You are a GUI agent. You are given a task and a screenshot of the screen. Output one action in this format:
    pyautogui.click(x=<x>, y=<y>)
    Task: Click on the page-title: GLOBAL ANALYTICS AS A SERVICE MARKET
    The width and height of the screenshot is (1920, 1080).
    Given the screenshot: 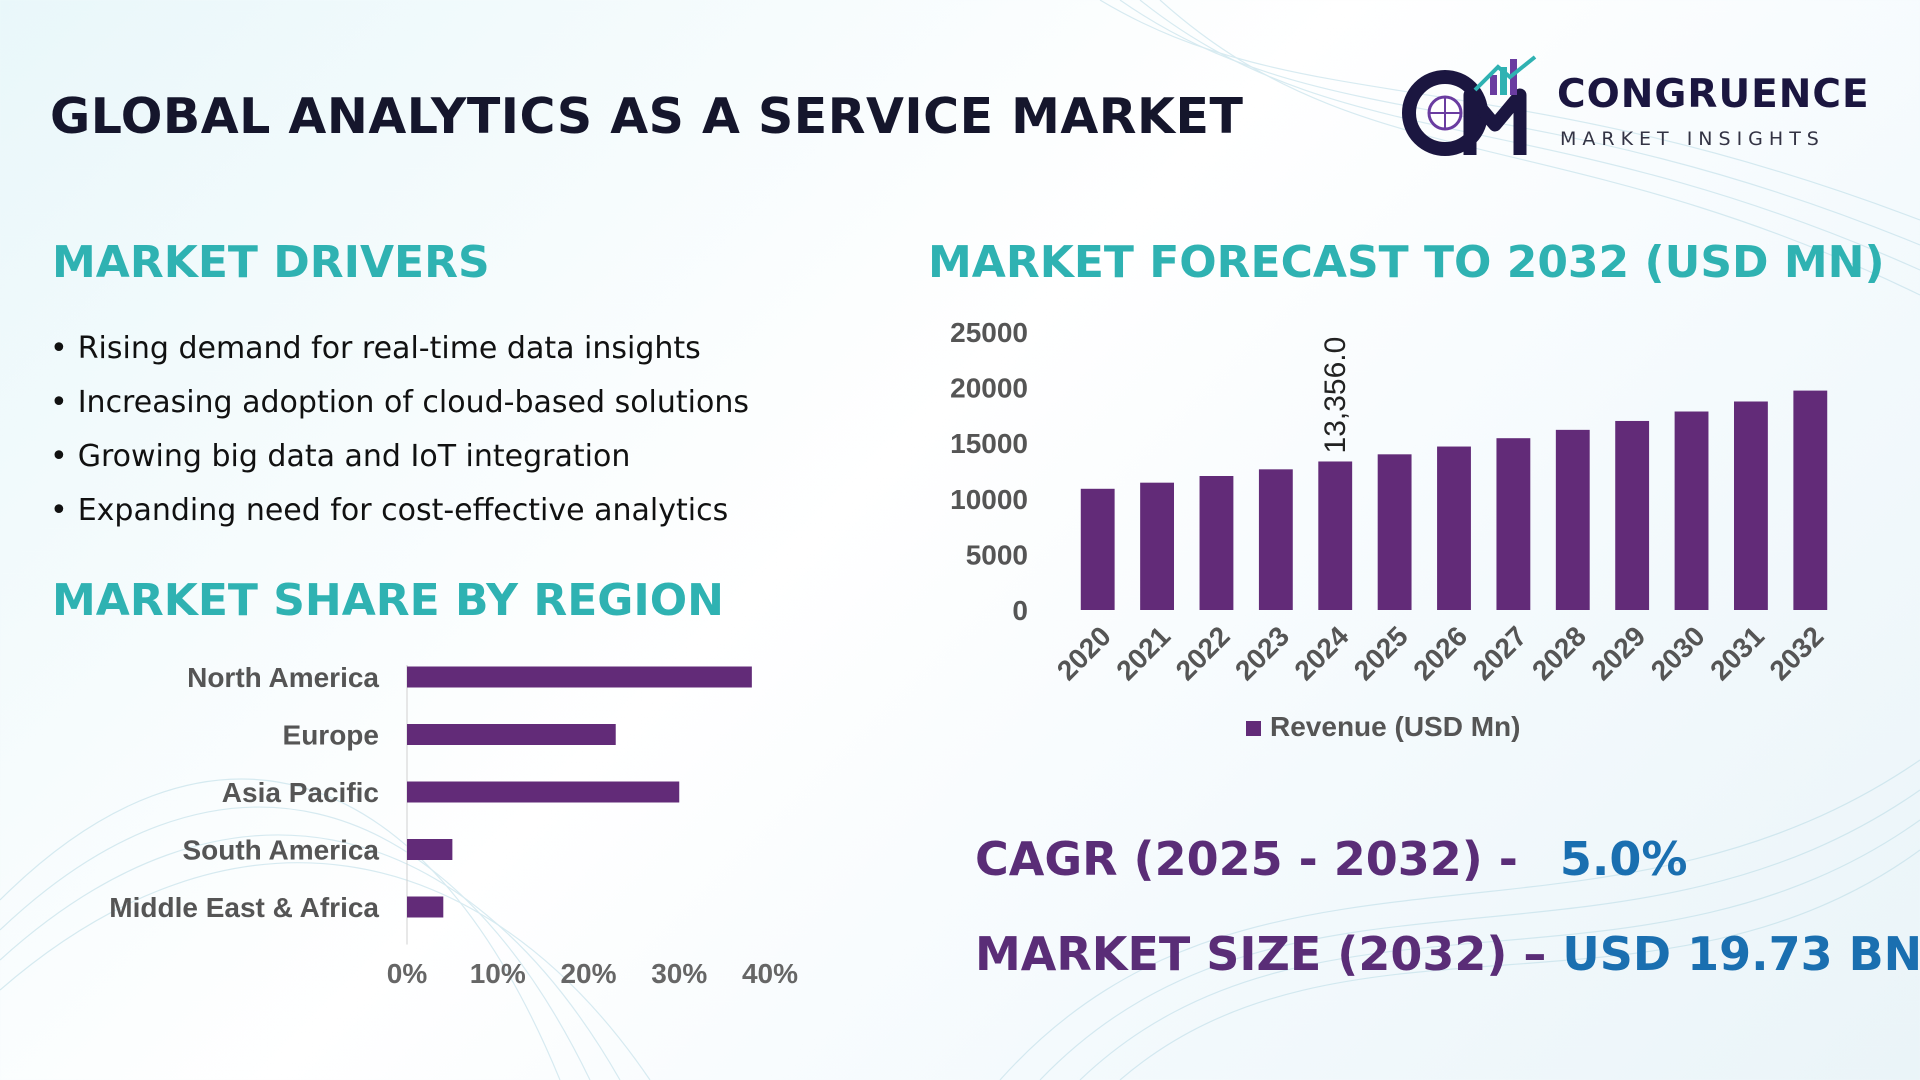 What is the action you would take?
    pyautogui.click(x=647, y=116)
    